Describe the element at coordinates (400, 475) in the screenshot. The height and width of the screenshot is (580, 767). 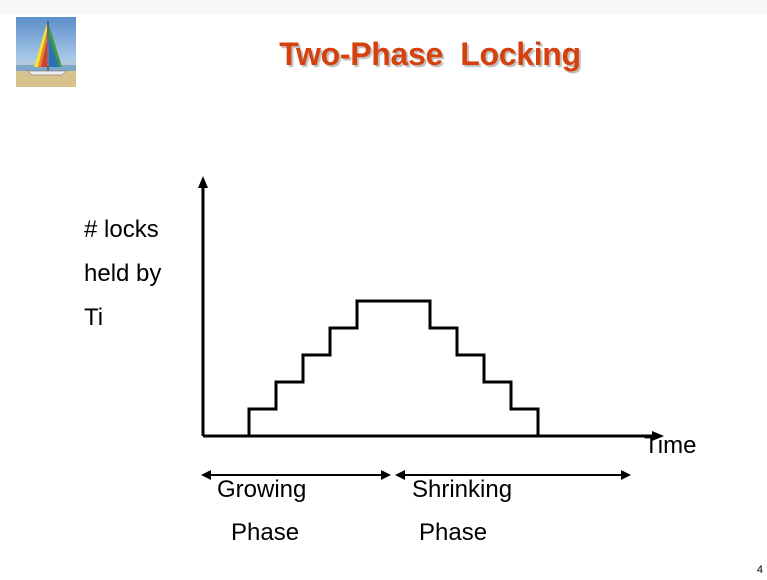
I see `shrinking-phase-arrowhead-left` at that location.